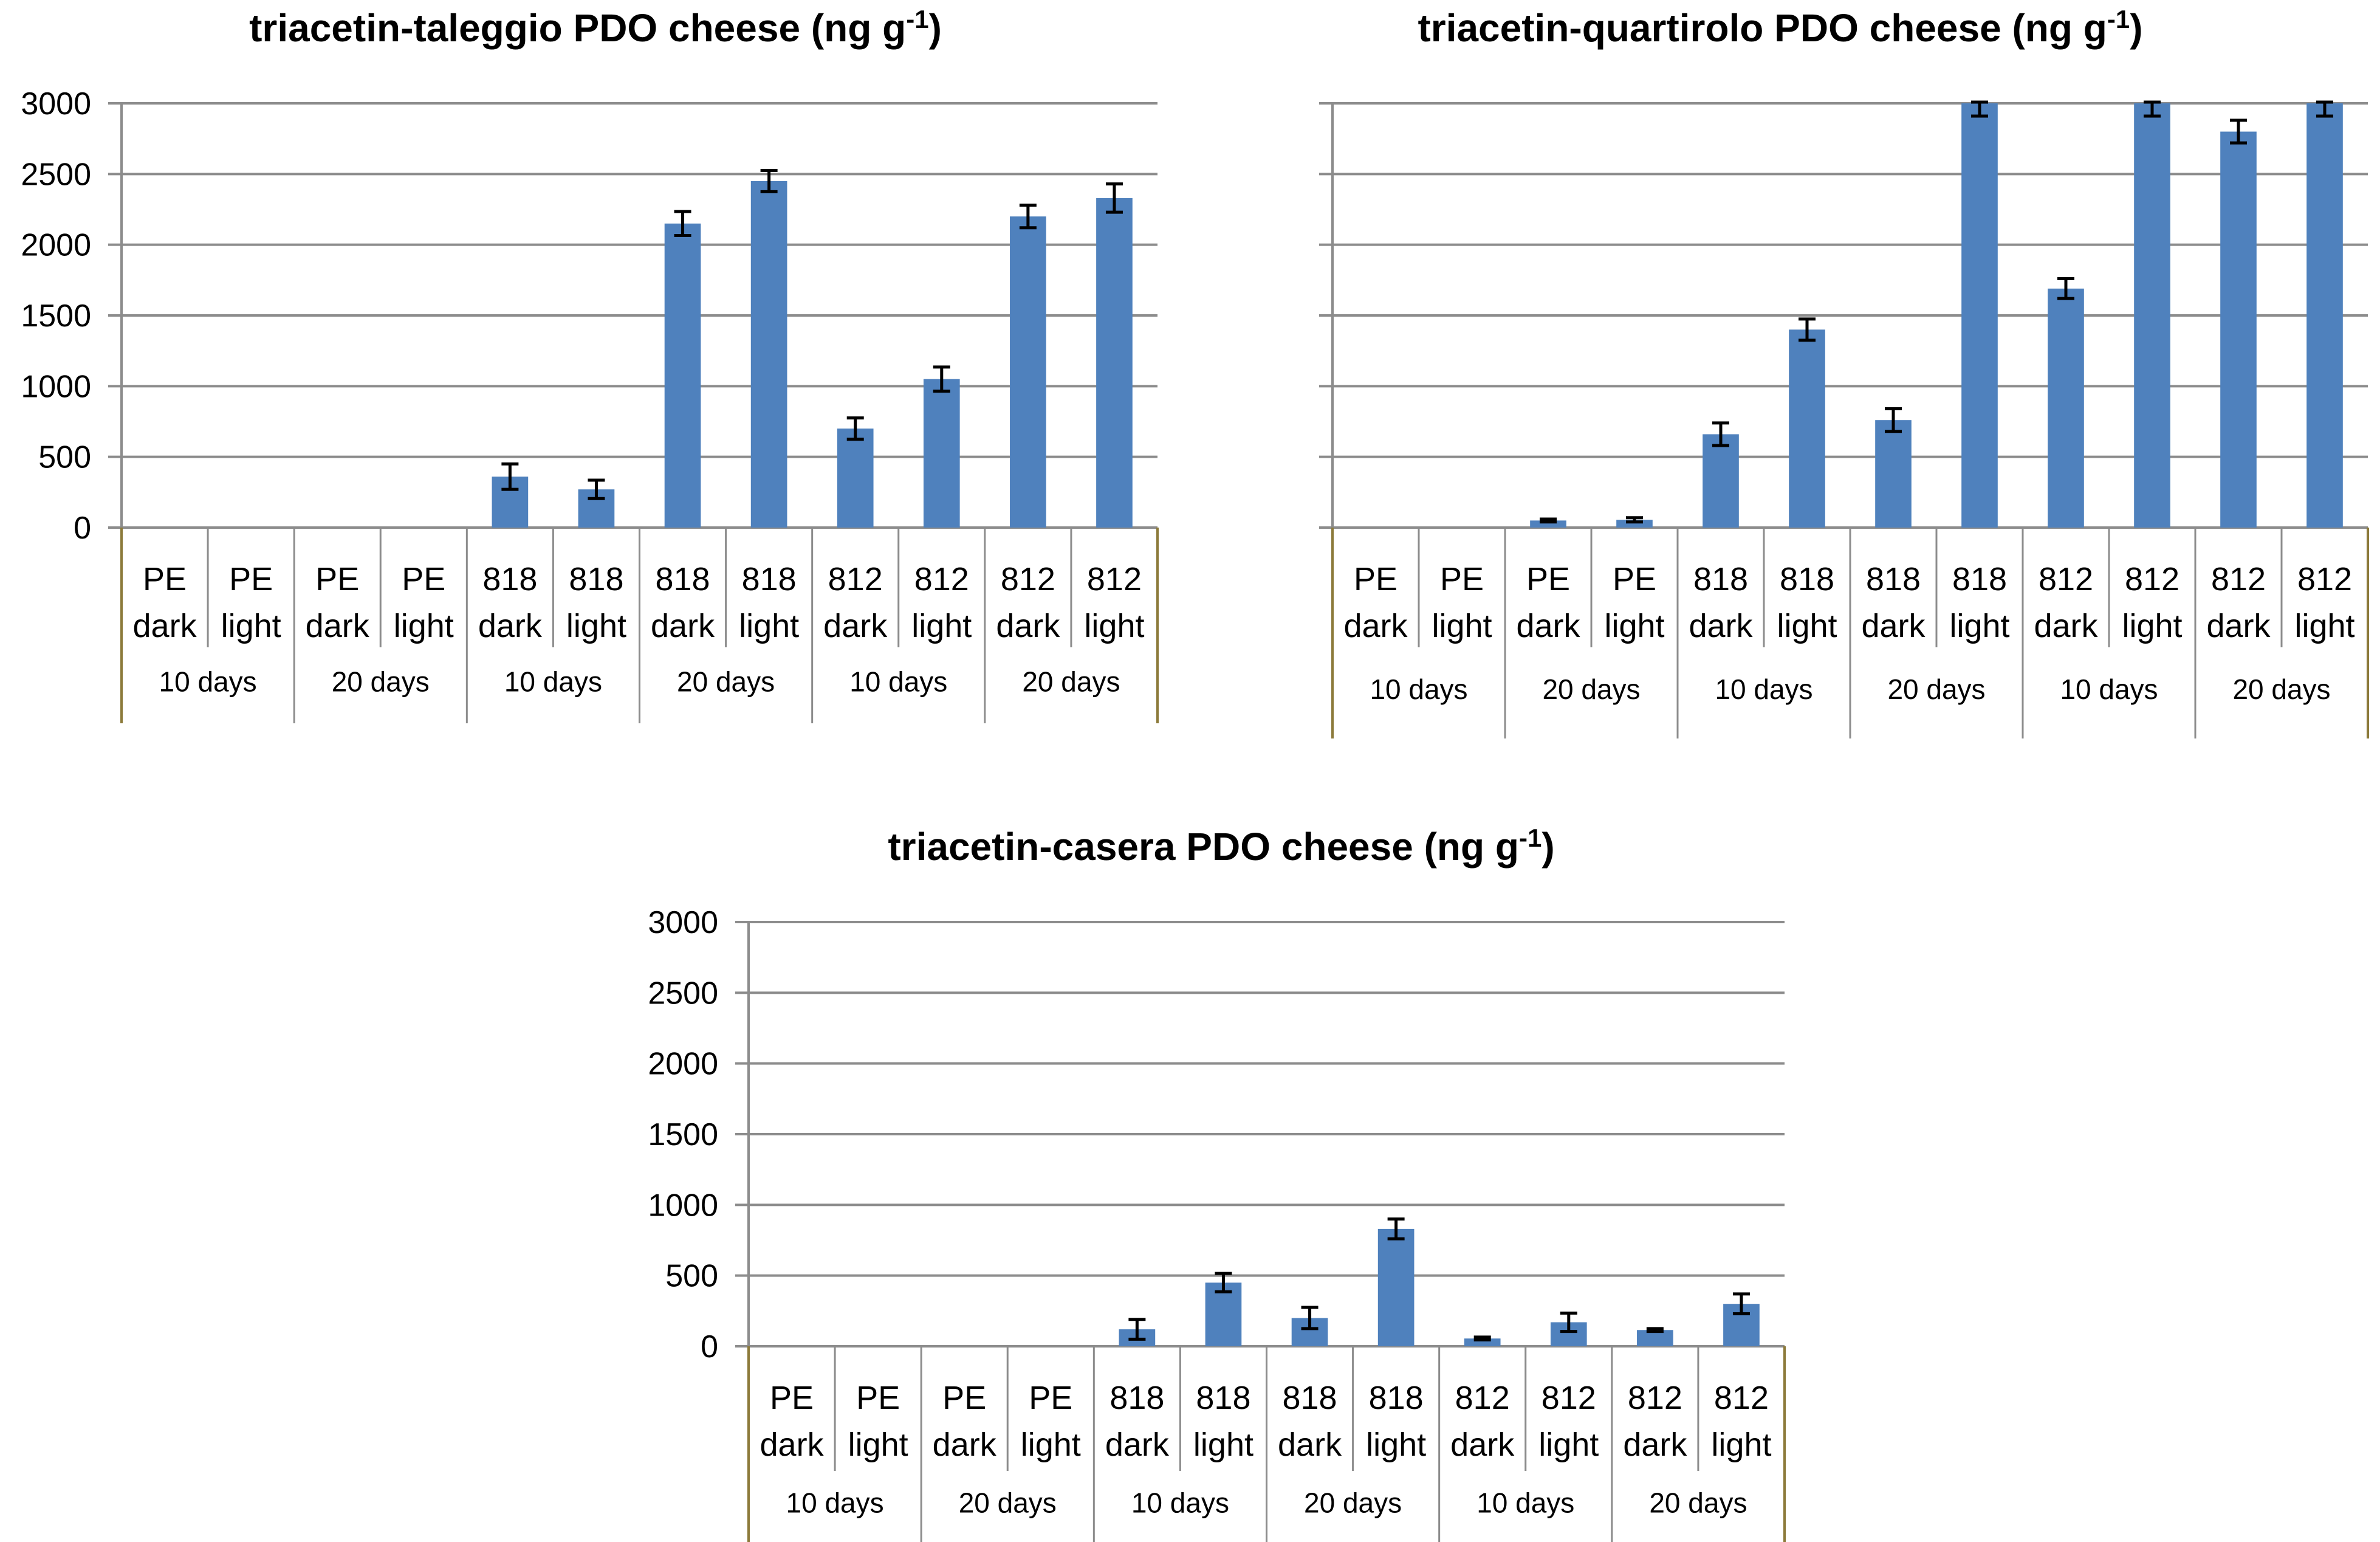 The width and height of the screenshot is (2380, 1542). What do you see at coordinates (683, 922) in the screenshot?
I see `y-tick-label: 3000` at bounding box center [683, 922].